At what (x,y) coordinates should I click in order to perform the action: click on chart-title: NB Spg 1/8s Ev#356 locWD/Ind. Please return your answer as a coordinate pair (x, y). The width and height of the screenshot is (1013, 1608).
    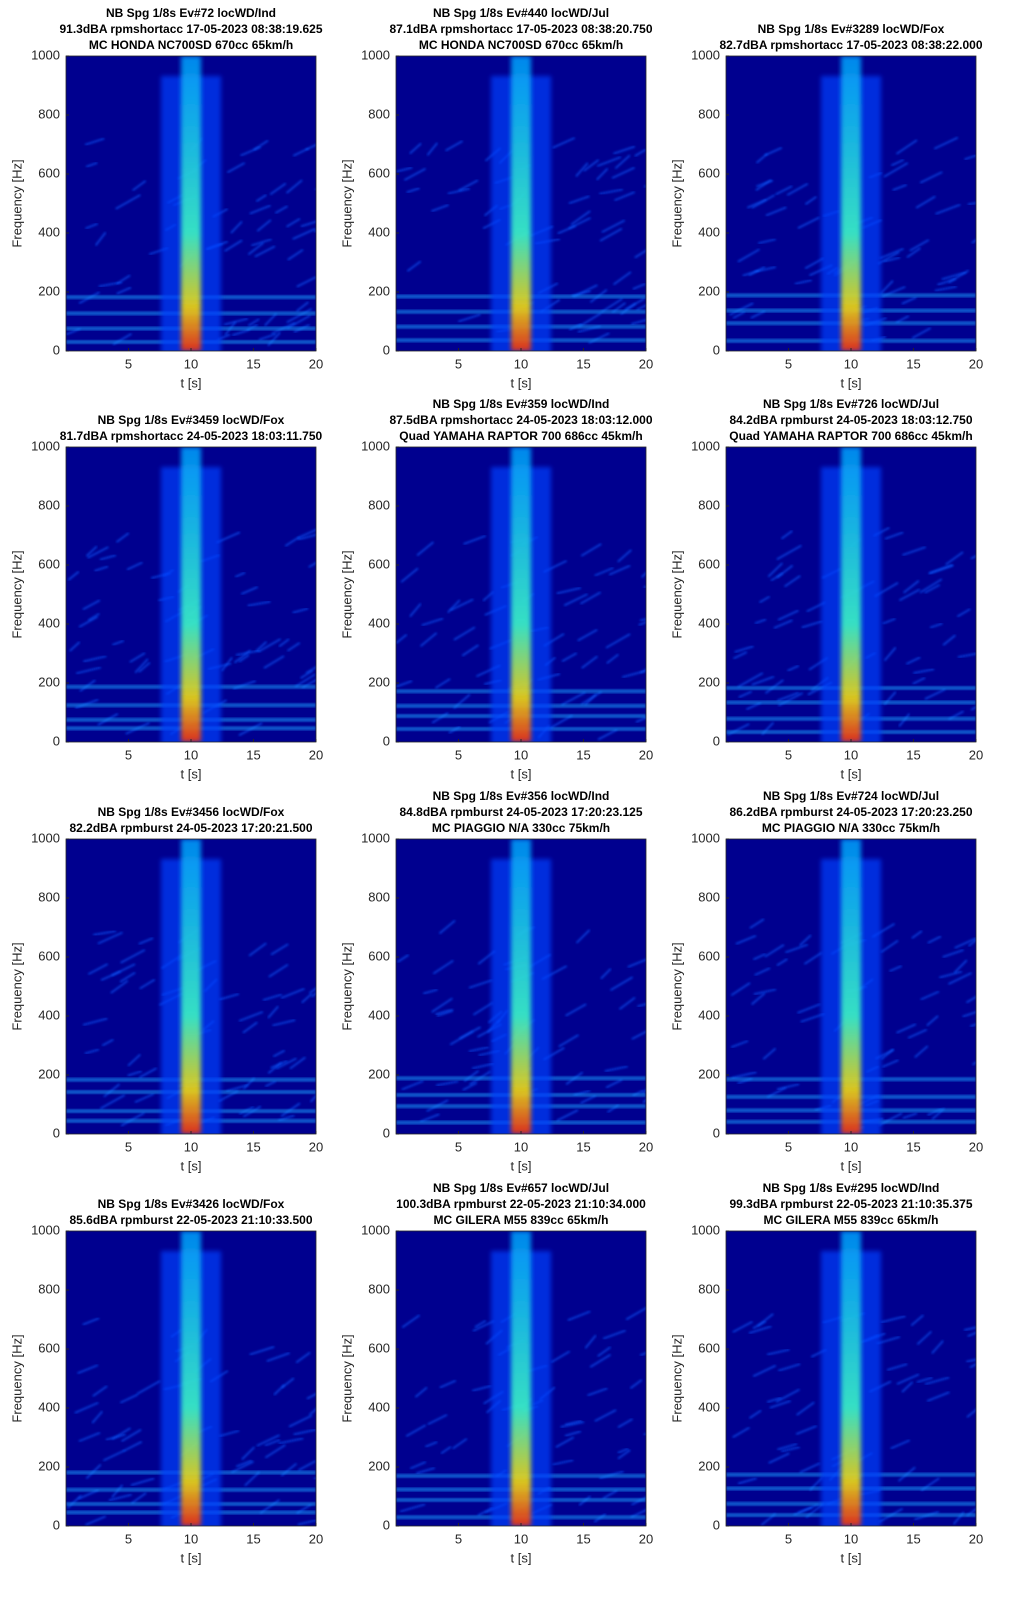
    Looking at the image, I should click on (521, 796).